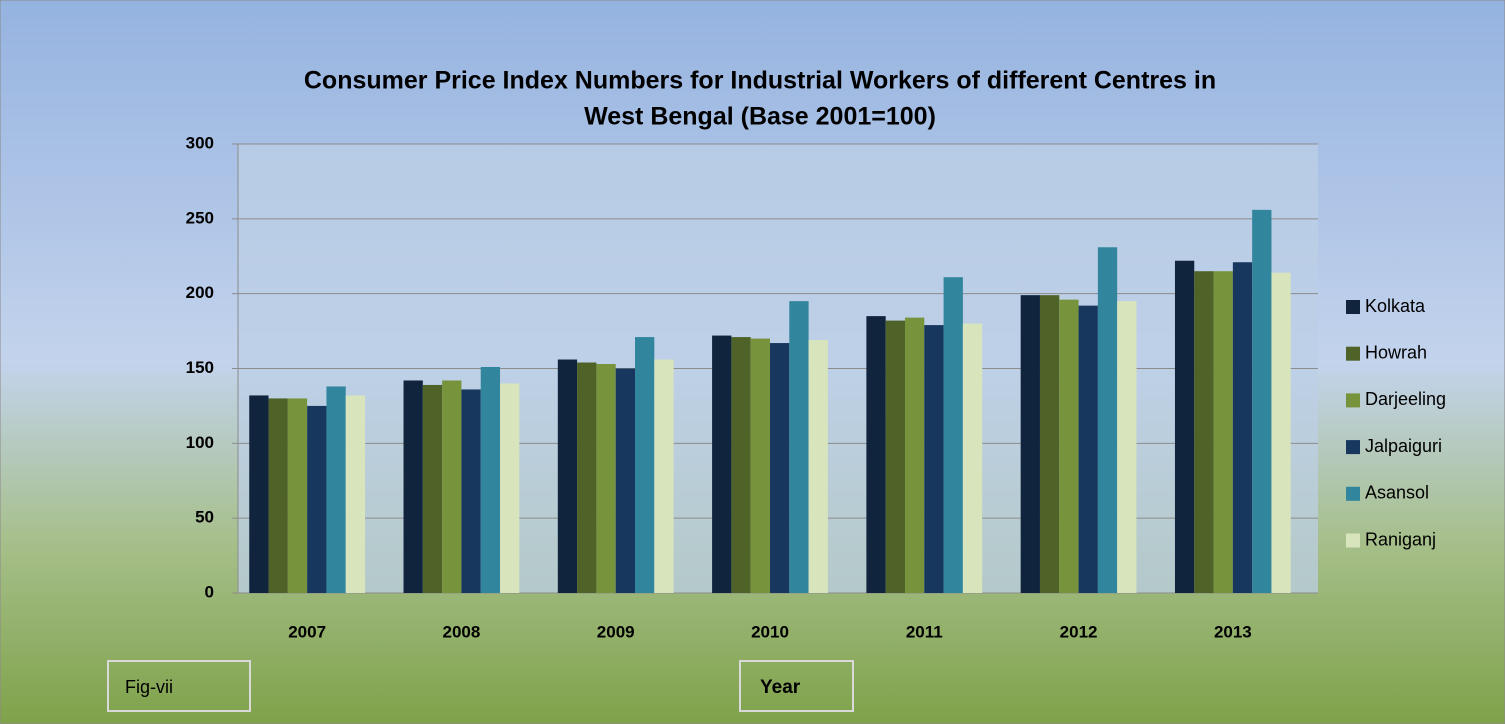 This screenshot has height=724, width=1505. Describe the element at coordinates (200, 442) in the screenshot. I see `y-tick-label: 100` at that location.